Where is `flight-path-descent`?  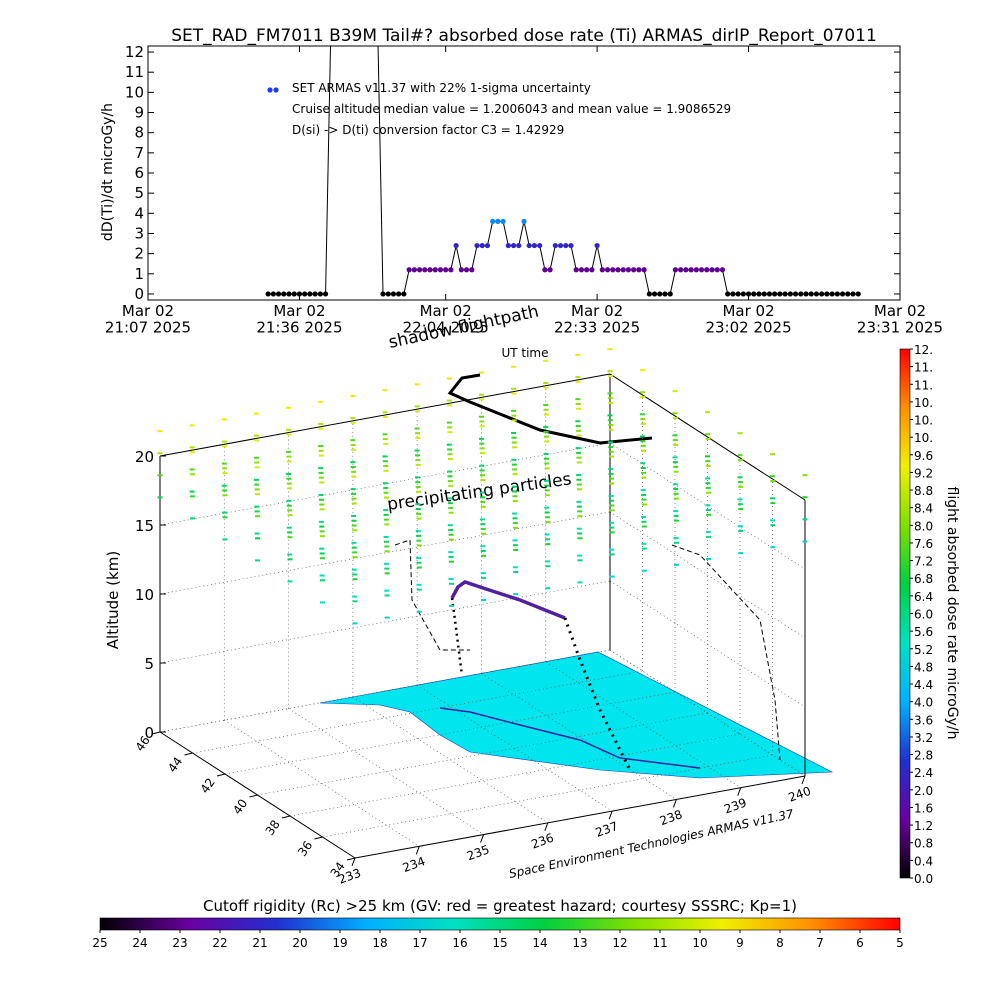 flight-path-descent is located at coordinates (597, 694).